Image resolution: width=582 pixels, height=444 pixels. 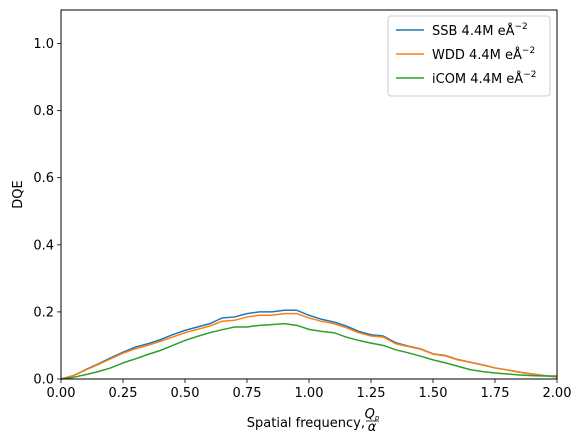 What do you see at coordinates (43, 111) in the screenshot?
I see `y-tick-label-4: 0.8` at bounding box center [43, 111].